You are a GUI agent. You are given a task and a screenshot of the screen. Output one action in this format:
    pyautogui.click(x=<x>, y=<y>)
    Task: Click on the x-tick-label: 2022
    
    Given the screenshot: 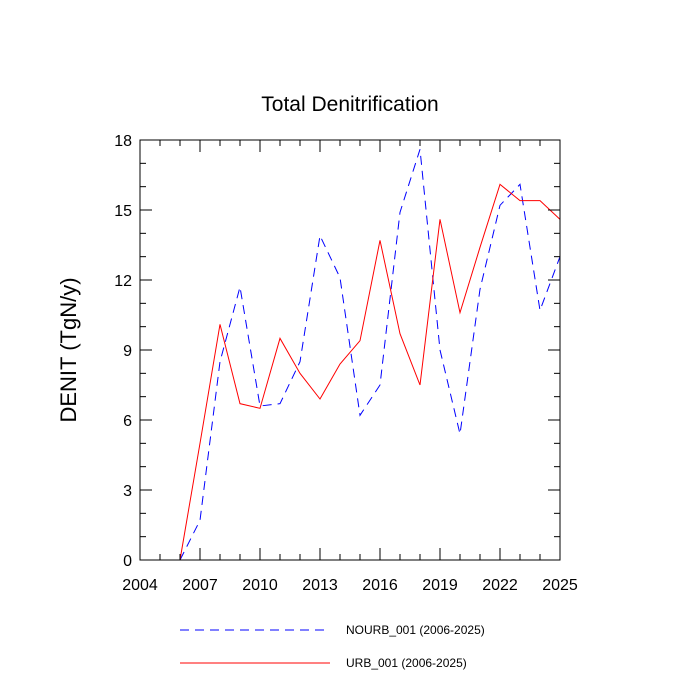 What is the action you would take?
    pyautogui.click(x=500, y=585)
    